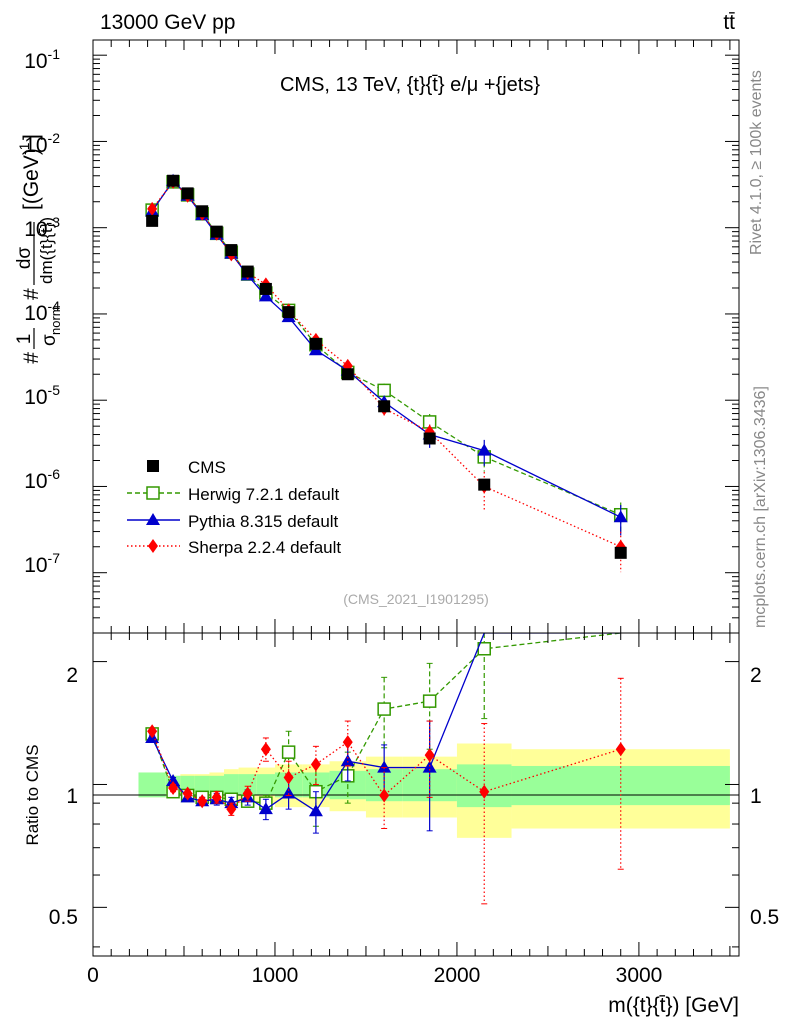 The image size is (786, 1024). What do you see at coordinates (93, 975) in the screenshot?
I see `xtick-label: 0` at bounding box center [93, 975].